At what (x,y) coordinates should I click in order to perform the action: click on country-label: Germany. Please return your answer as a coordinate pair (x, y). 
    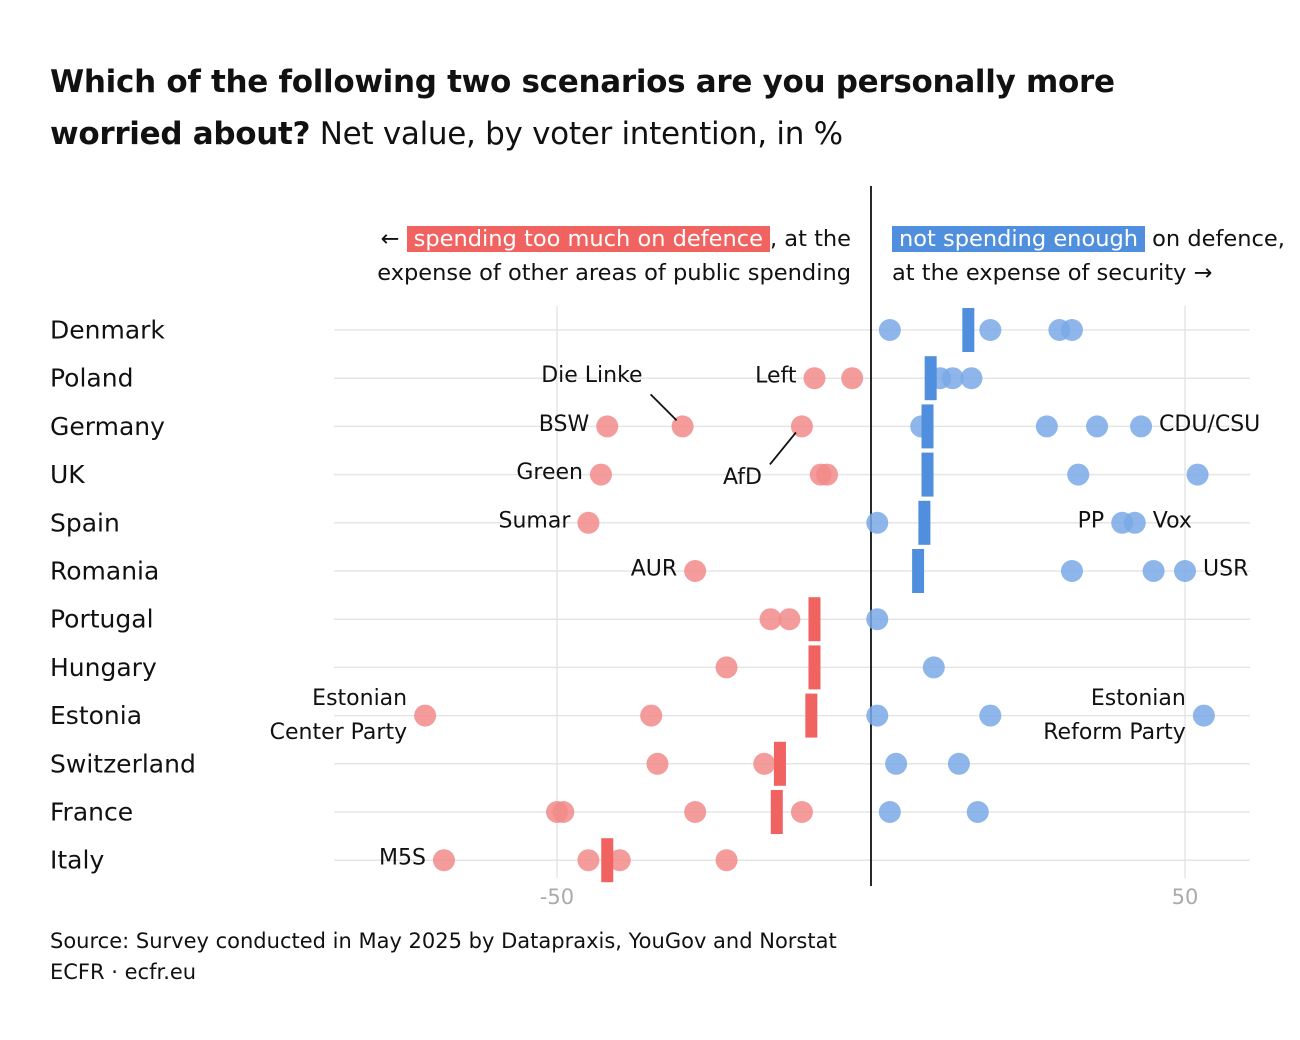
    Looking at the image, I should click on (107, 426).